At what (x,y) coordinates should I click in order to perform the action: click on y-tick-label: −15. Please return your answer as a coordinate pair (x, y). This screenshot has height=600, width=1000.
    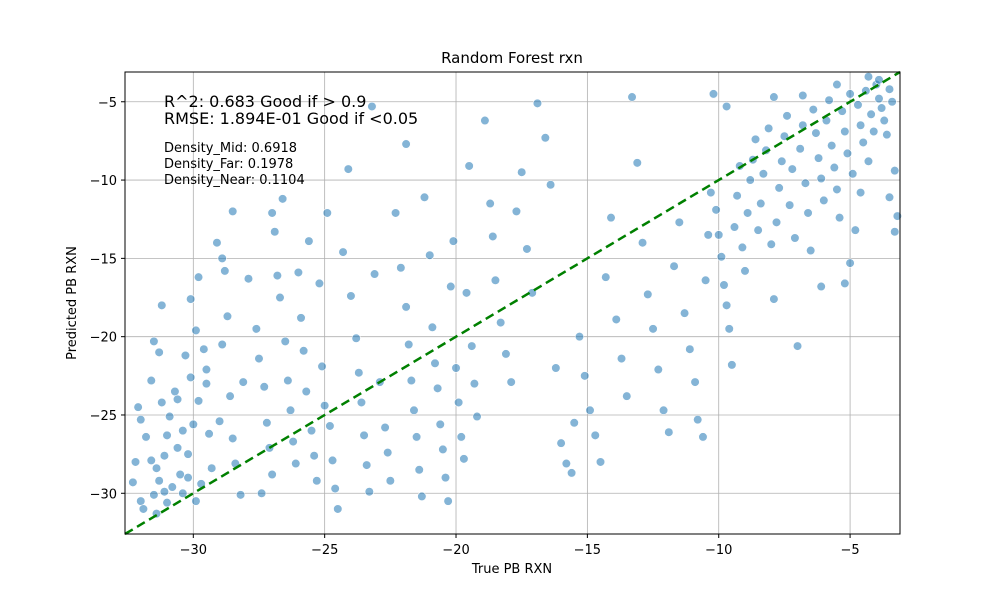
    Looking at the image, I should click on (103, 259).